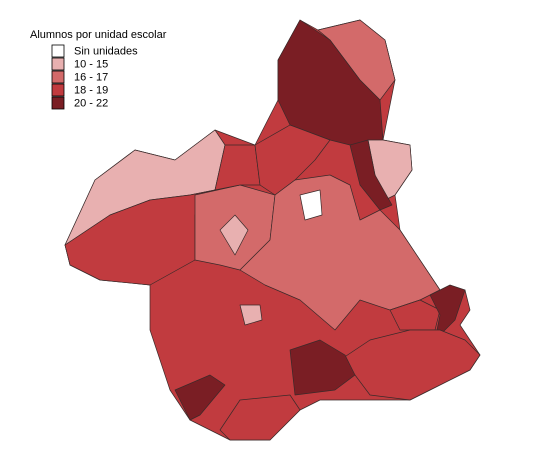  What do you see at coordinates (91, 77) in the screenshot?
I see `legend-label: 16 - 17` at bounding box center [91, 77].